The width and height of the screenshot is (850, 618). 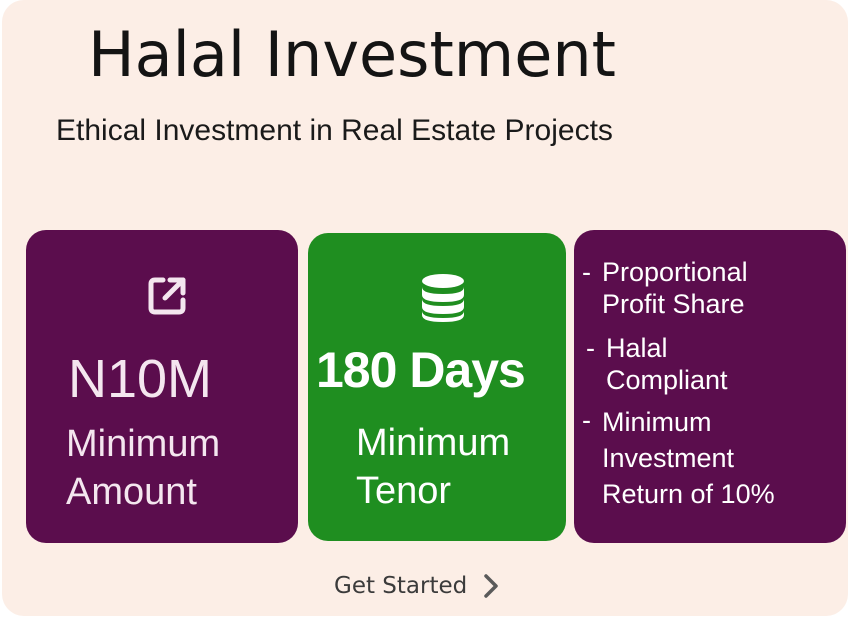 I want to click on feature-item: - Halal Compliant, so click(x=657, y=364).